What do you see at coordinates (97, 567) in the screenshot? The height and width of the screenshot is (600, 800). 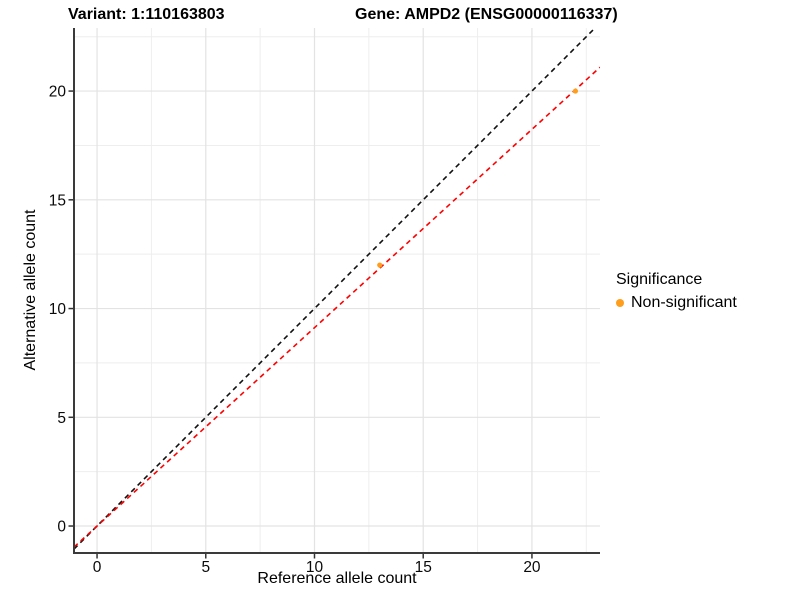 I see `x-tick-label: 0` at bounding box center [97, 567].